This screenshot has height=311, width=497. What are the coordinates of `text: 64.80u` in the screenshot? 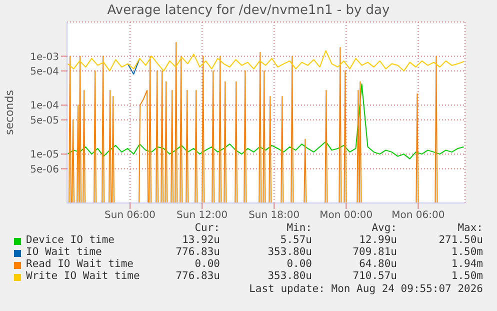 It's located at (378, 264).